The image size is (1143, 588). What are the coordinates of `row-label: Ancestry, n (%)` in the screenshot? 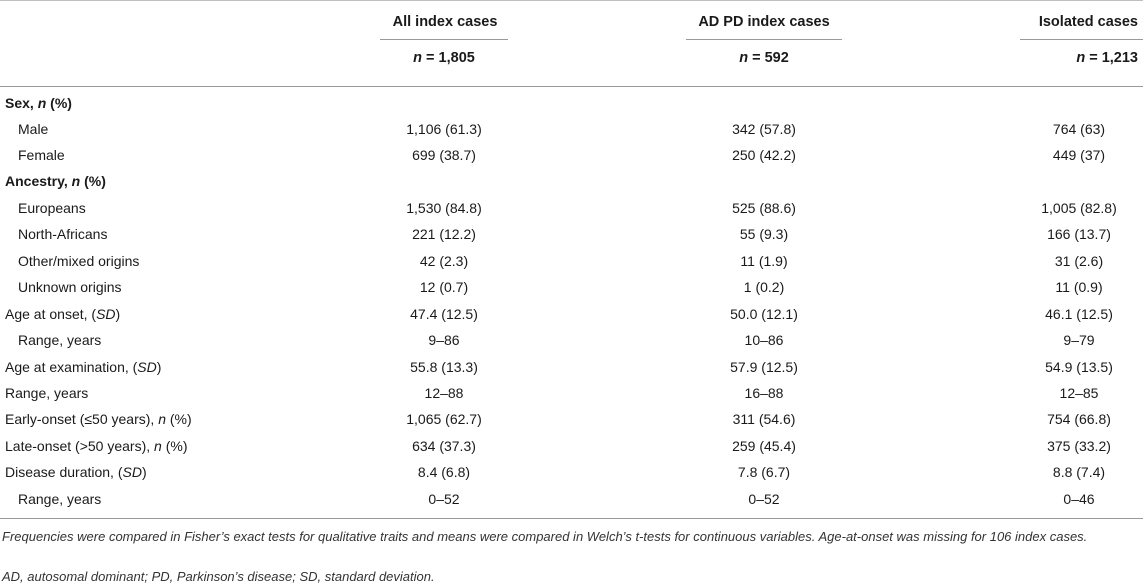 It's located at (55, 181).